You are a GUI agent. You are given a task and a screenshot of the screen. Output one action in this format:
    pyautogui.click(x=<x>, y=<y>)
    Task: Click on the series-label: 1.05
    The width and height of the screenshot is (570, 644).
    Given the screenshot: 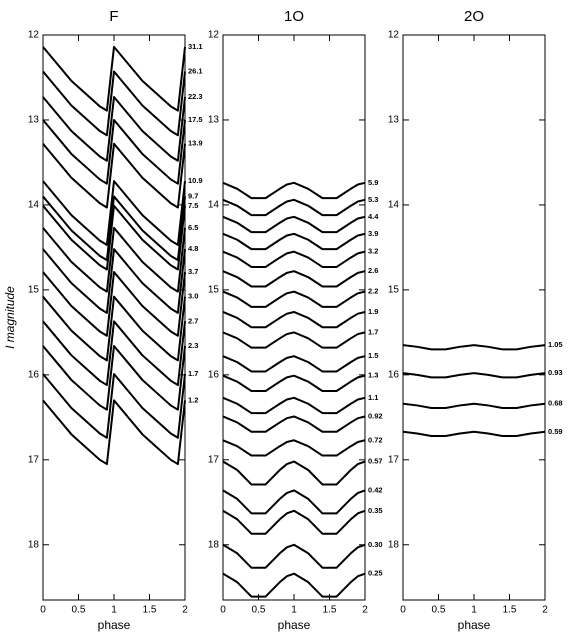 What is the action you would take?
    pyautogui.click(x=555, y=344)
    